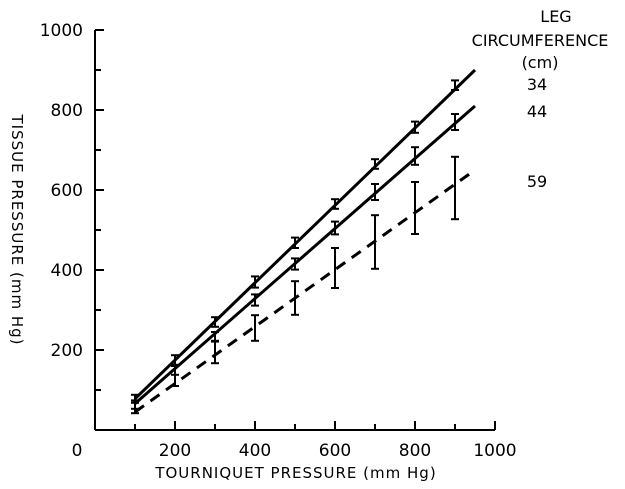  Describe the element at coordinates (77, 451) in the screenshot. I see `x-tick-label: 0` at that location.